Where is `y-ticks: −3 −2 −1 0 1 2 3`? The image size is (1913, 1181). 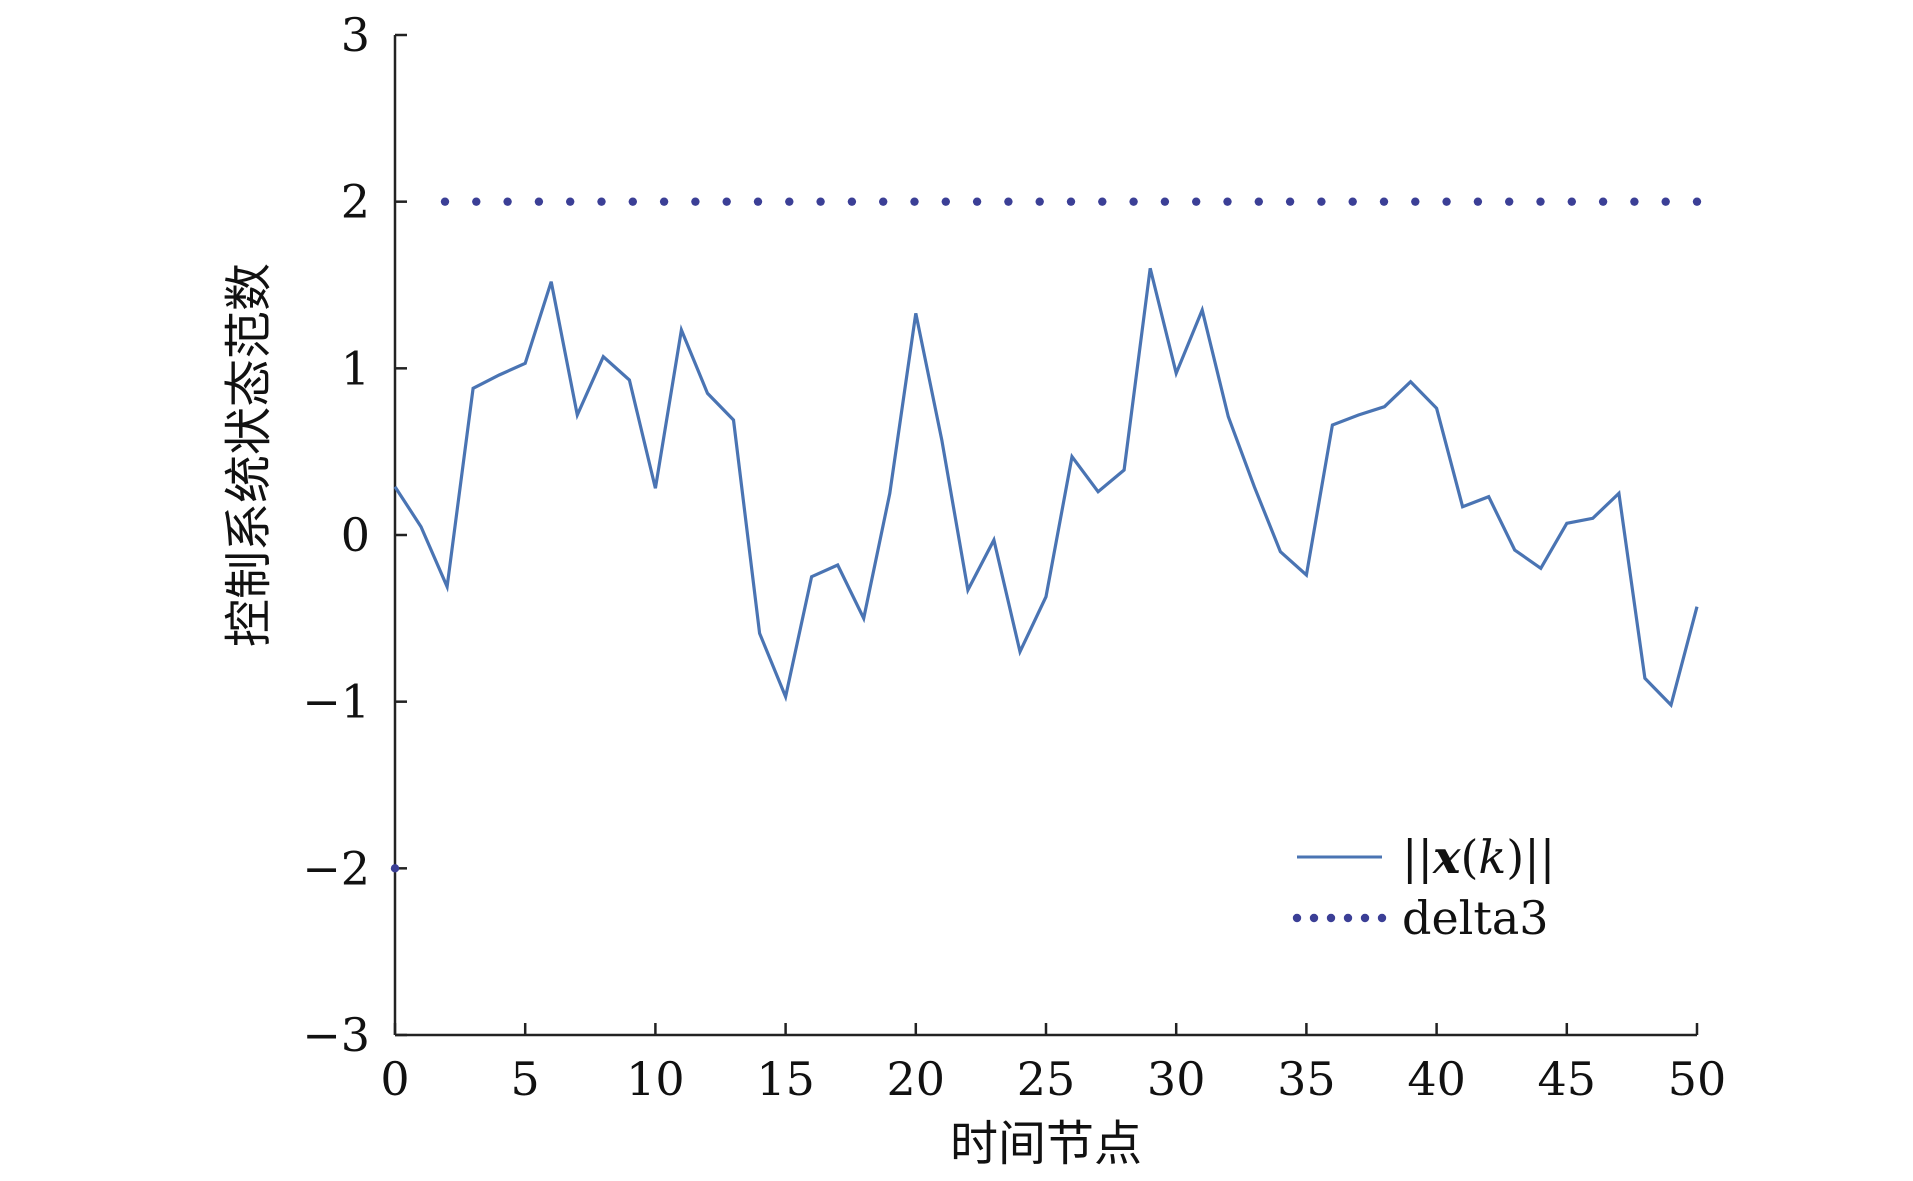
y-ticks: −3 −2 −1 0 1 2 3 is located at coordinates (354, 535).